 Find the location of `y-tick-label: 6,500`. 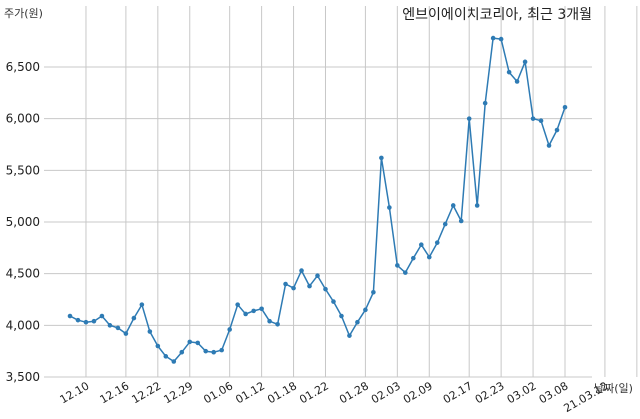

y-tick-label: 6,500 is located at coordinates (23, 67).